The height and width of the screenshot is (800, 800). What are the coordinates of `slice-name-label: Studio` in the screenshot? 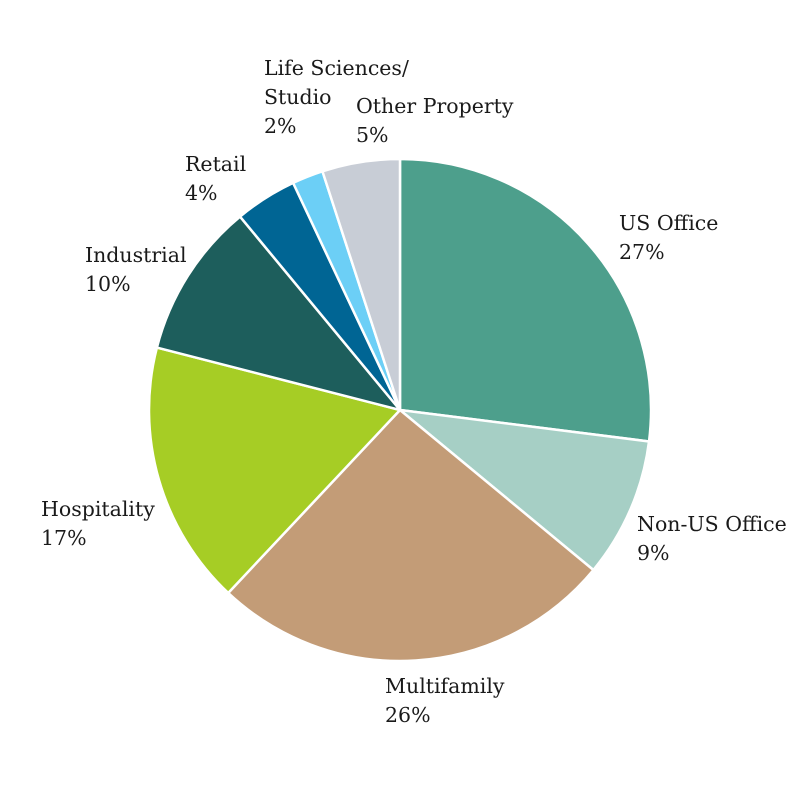 It's located at (298, 97).